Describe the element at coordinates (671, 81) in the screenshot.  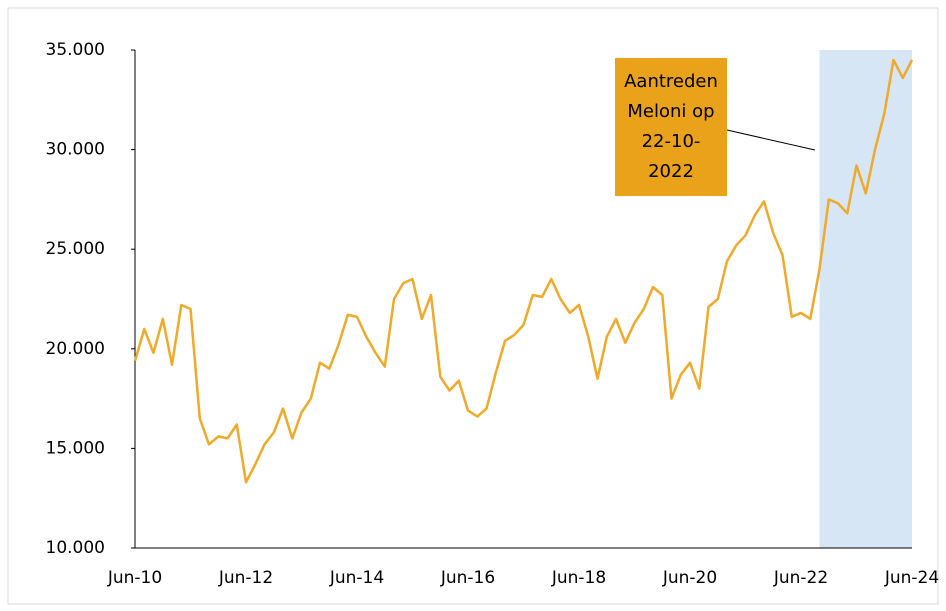
I see `annotation-text: Aantreden` at that location.